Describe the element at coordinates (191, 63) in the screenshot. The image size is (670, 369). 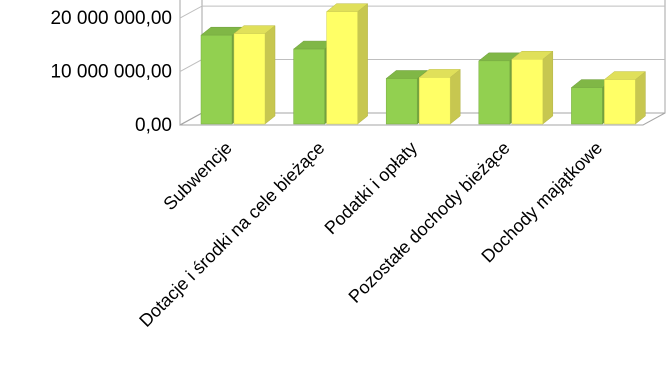
I see `side-wall` at that location.